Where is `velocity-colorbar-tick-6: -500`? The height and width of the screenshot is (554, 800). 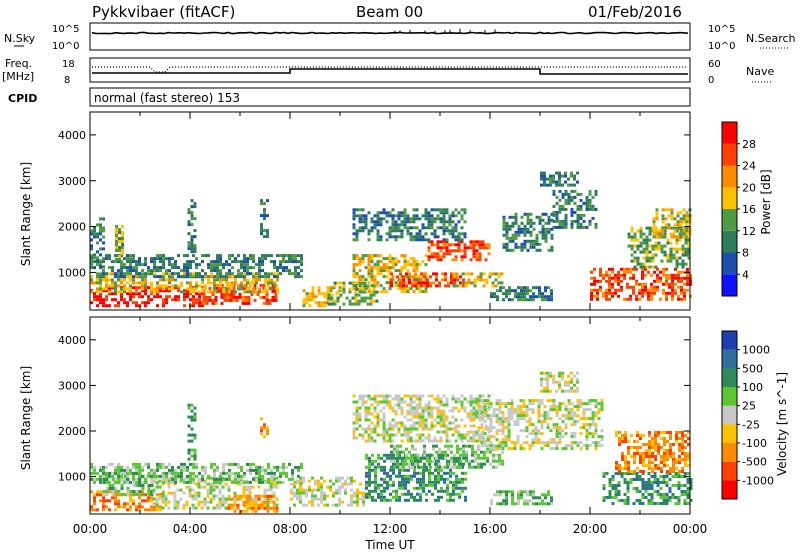 velocity-colorbar-tick-6: -500 is located at coordinates (754, 462).